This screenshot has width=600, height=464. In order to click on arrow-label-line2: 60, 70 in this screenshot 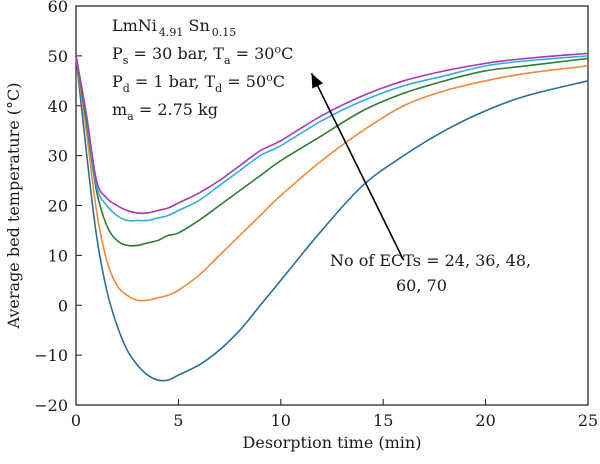, I will do `click(421, 285)`.